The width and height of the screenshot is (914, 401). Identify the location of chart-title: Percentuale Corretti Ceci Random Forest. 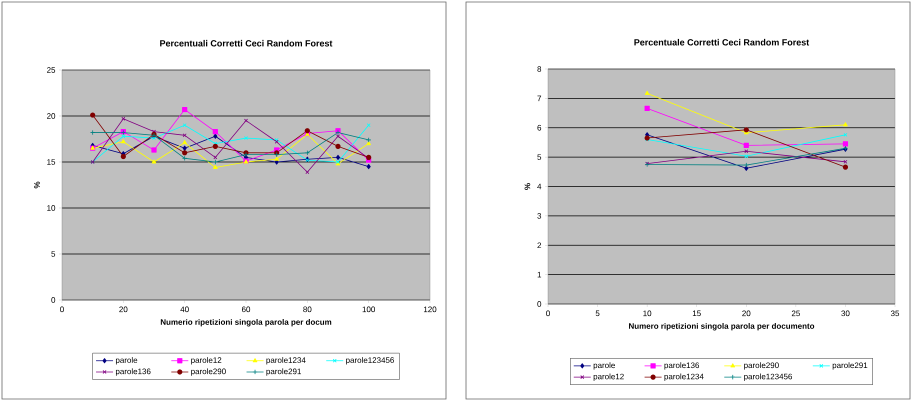
(722, 42).